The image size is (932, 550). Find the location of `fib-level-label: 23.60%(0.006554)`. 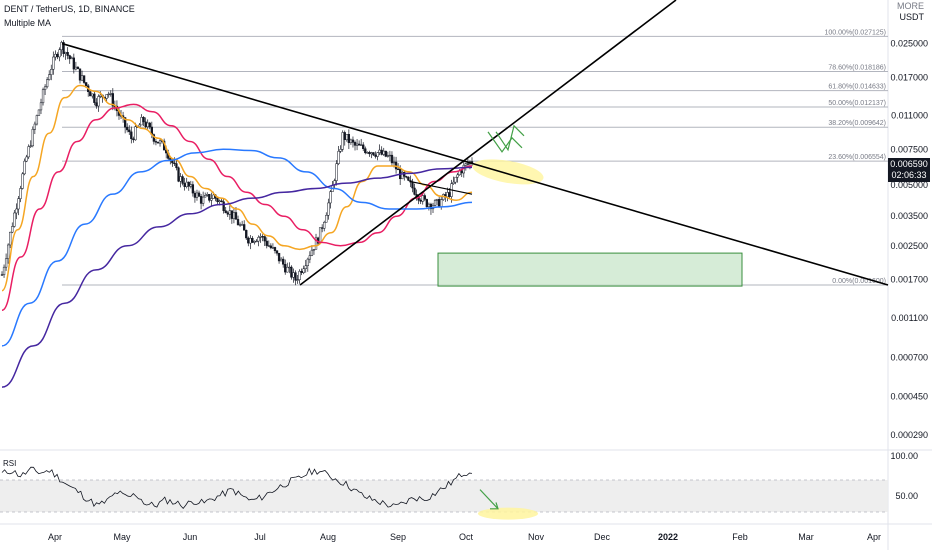

fib-level-label: 23.60%(0.006554) is located at coordinates (857, 157).